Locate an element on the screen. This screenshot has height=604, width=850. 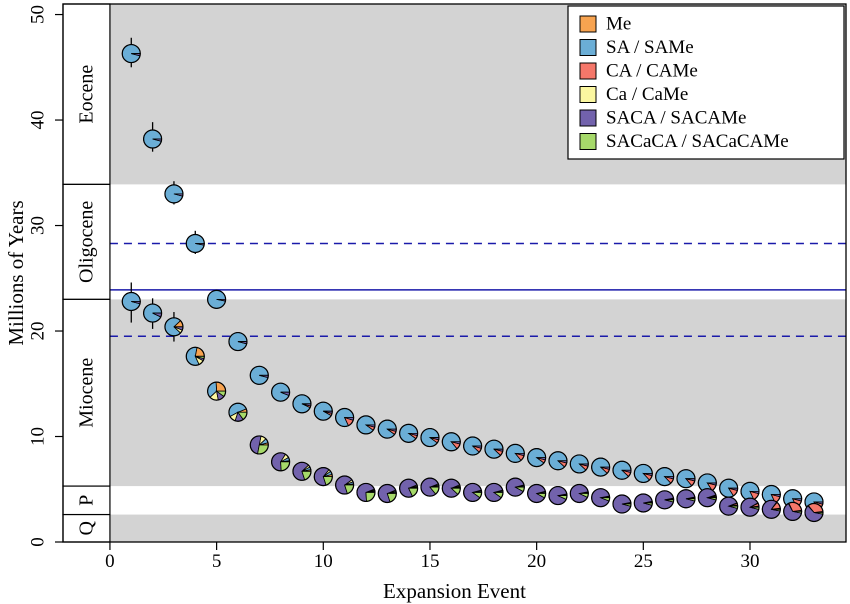
x-tick-label: 20 is located at coordinates (536, 561).